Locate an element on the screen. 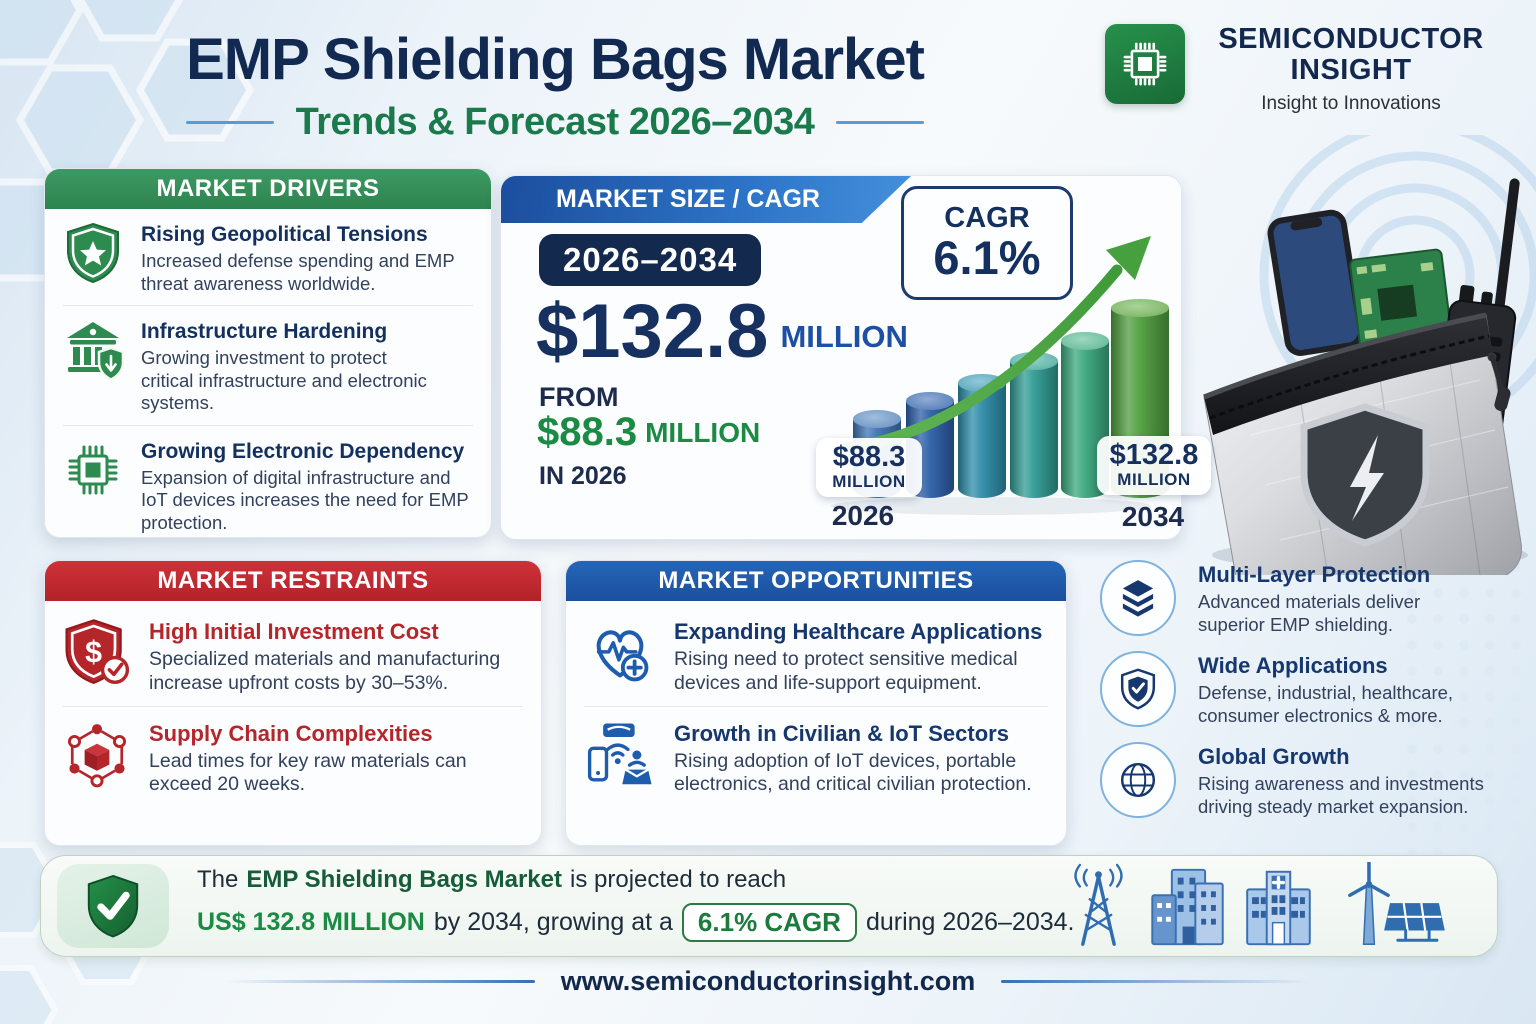 The image size is (1536, 1024). opportunity-title: Expanding Healthcare Applications is located at coordinates (858, 631).